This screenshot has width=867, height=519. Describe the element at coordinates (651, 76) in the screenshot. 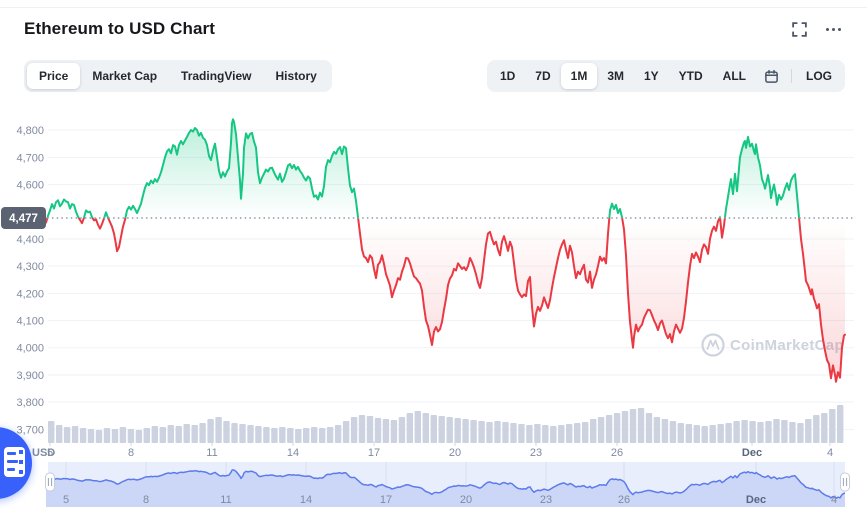

I see `range-1y-button: 1Y` at that location.